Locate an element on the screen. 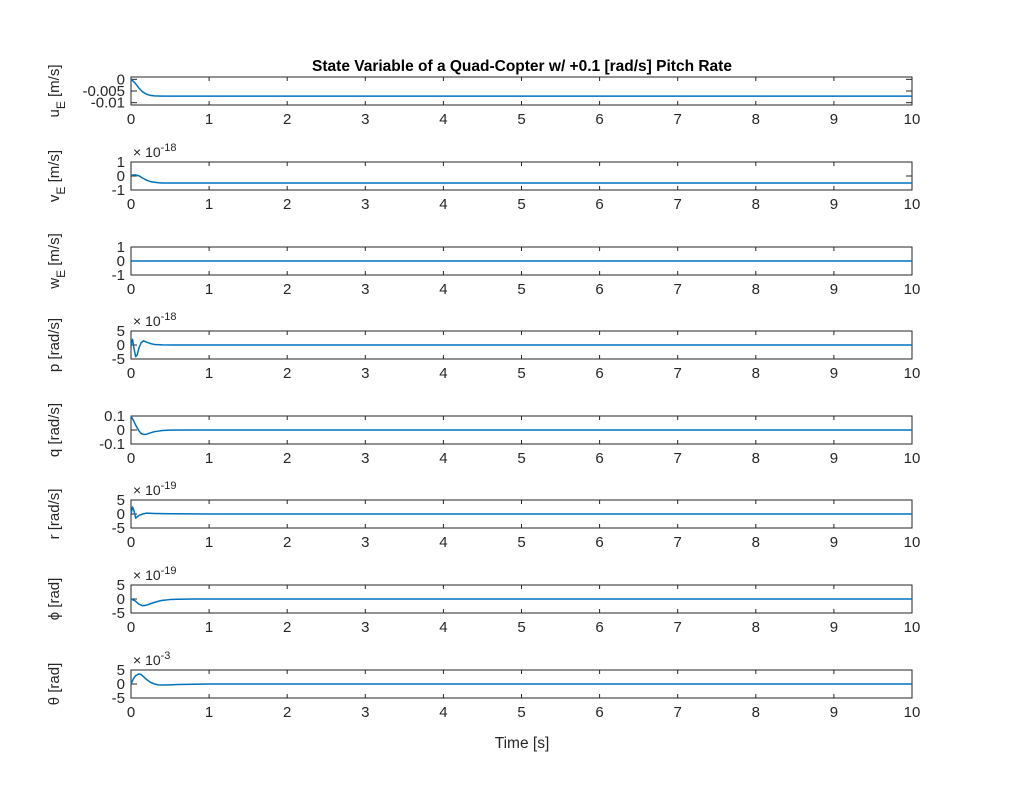  y-tick-label: 5 is located at coordinates (121, 331).